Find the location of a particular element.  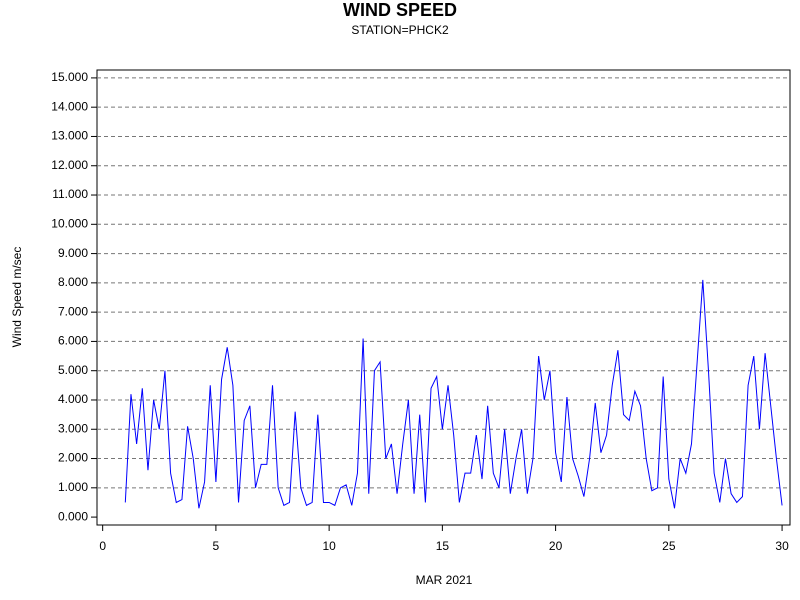

y-tick-label: 10.000 is located at coordinates (69, 223).